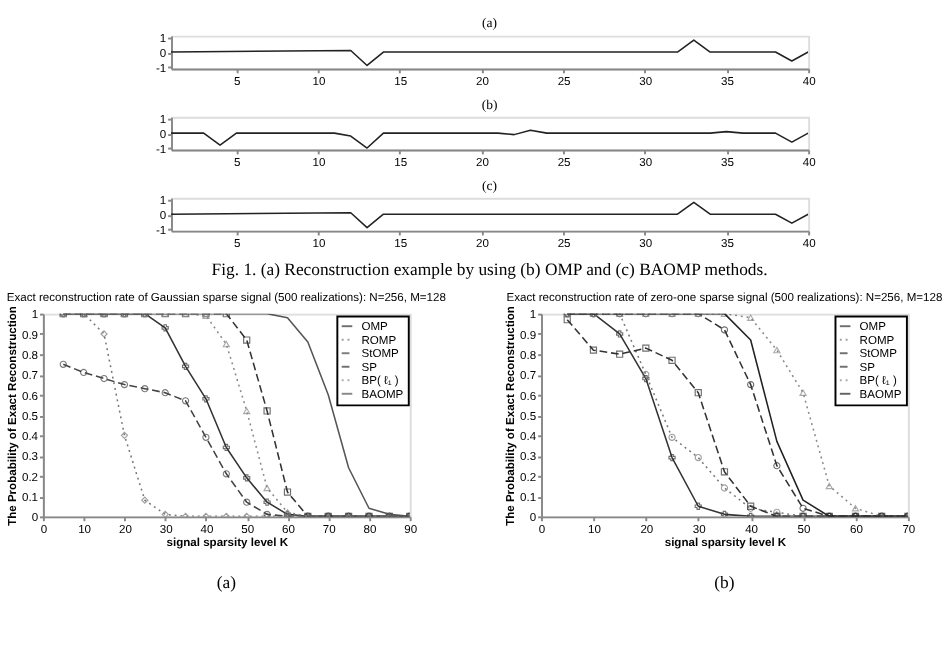 Image resolution: width=948 pixels, height=660 pixels. I want to click on text: (a), so click(226, 581).